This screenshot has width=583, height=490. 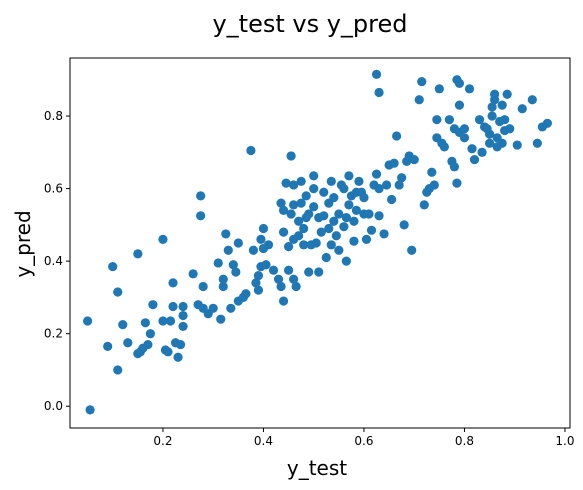 What do you see at coordinates (23, 243) in the screenshot?
I see `y-axis-label: y_pred` at bounding box center [23, 243].